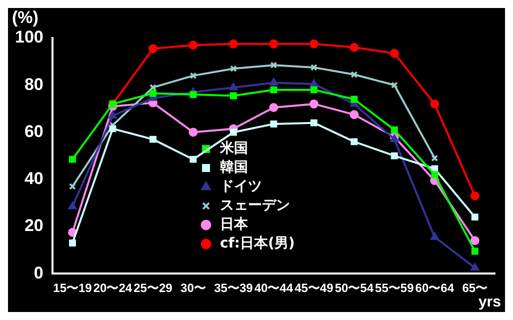  I want to click on x-tick-label: 50〜54, so click(354, 288).